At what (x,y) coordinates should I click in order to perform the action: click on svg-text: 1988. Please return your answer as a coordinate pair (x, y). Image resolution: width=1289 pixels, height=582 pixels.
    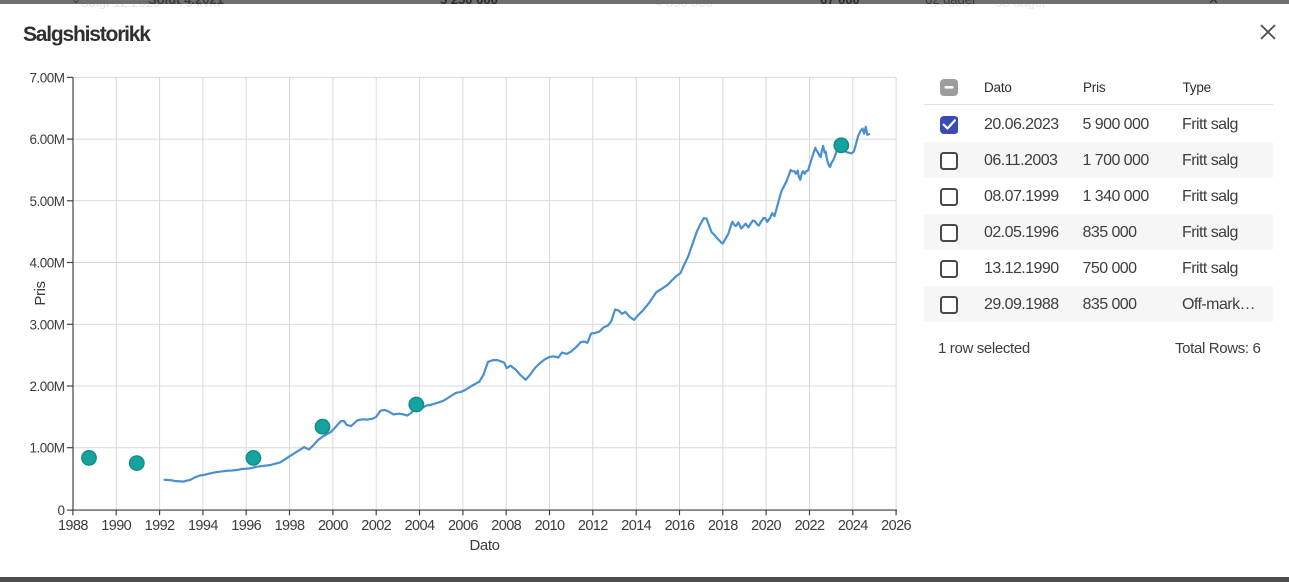
    Looking at the image, I should click on (73, 526).